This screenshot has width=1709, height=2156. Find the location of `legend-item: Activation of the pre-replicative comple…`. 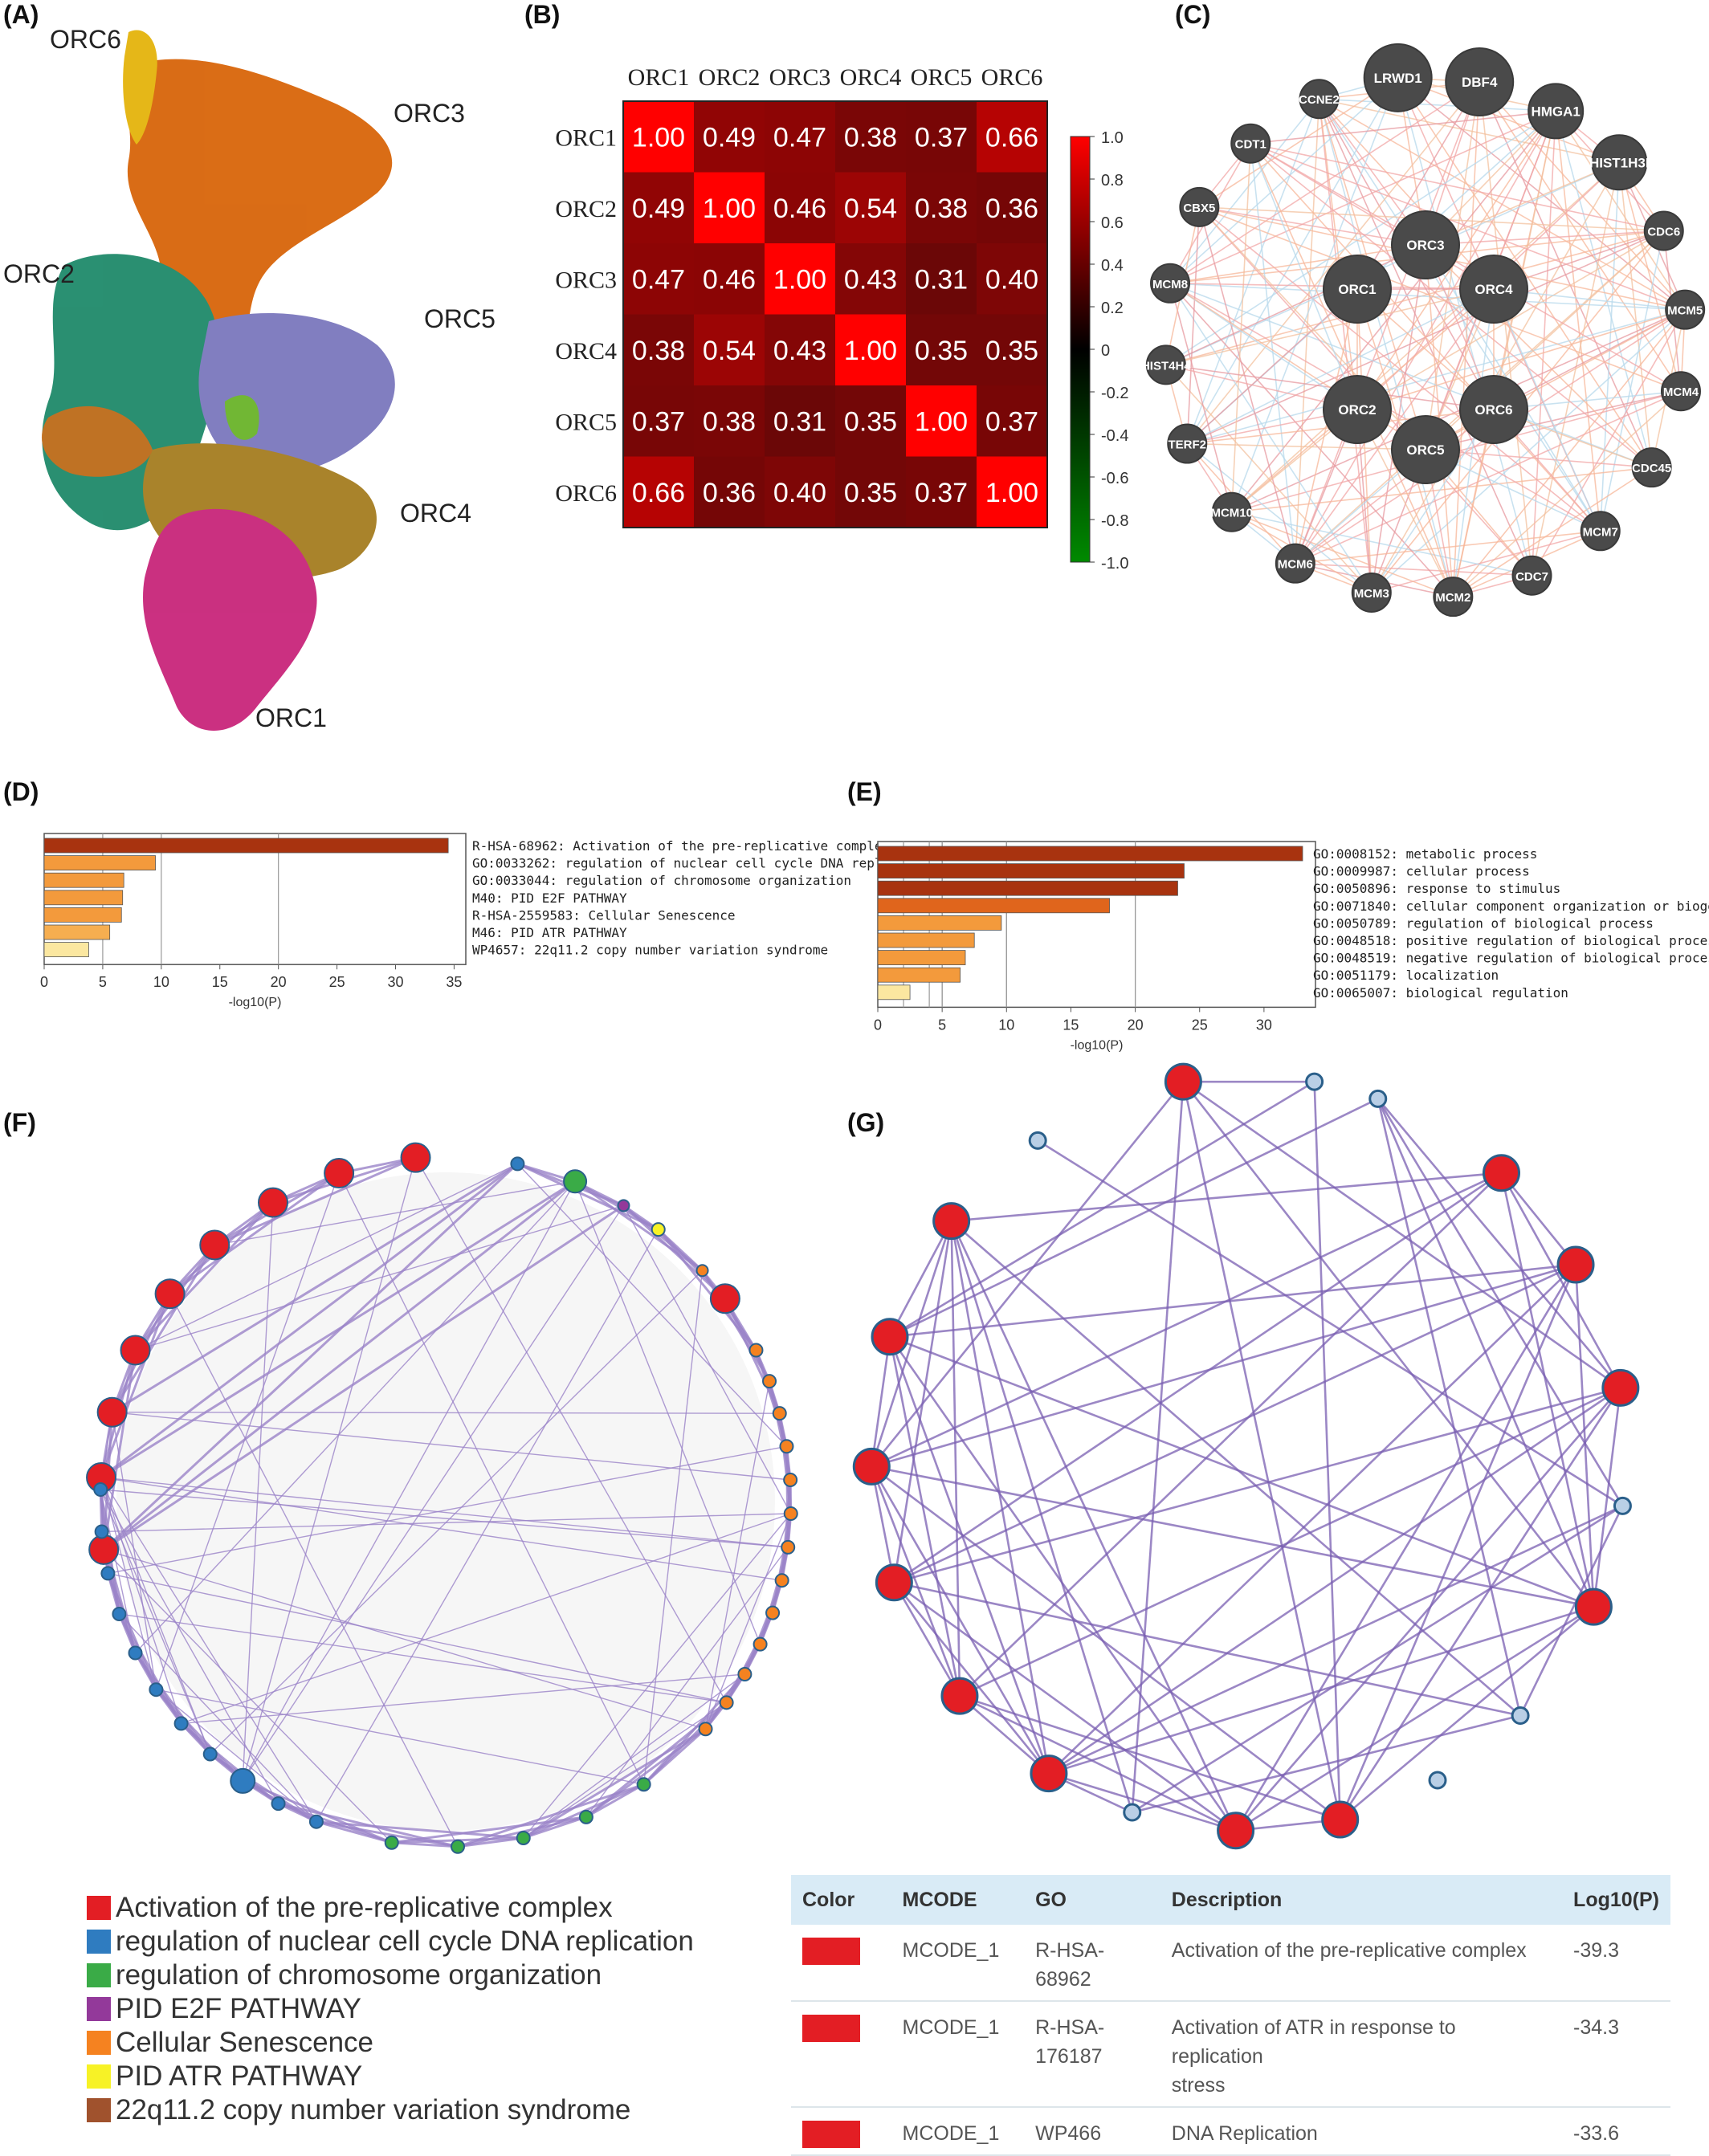

legend-item: Activation of the pre-replicative comple… is located at coordinates (448, 1908).